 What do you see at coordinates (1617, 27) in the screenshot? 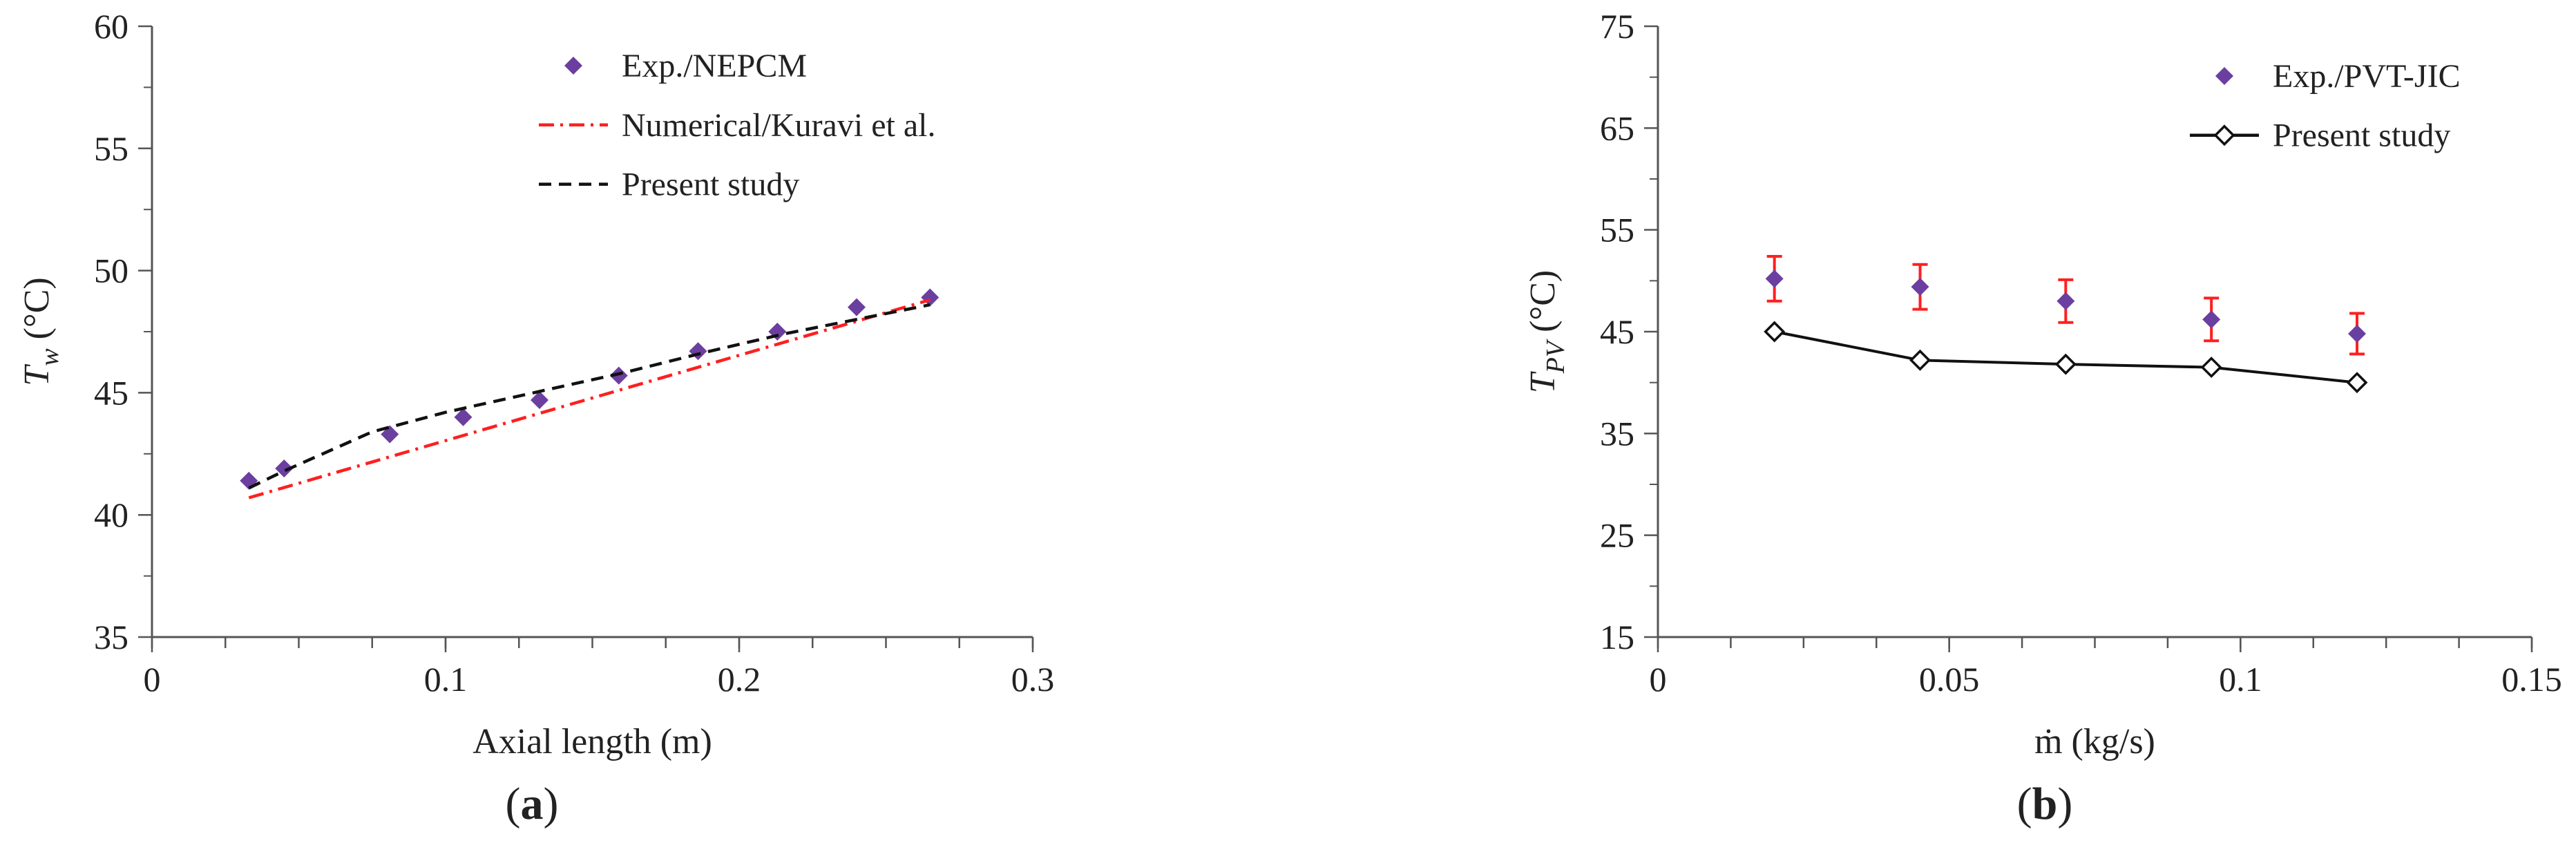
I see `y-tick-label: 75` at bounding box center [1617, 27].